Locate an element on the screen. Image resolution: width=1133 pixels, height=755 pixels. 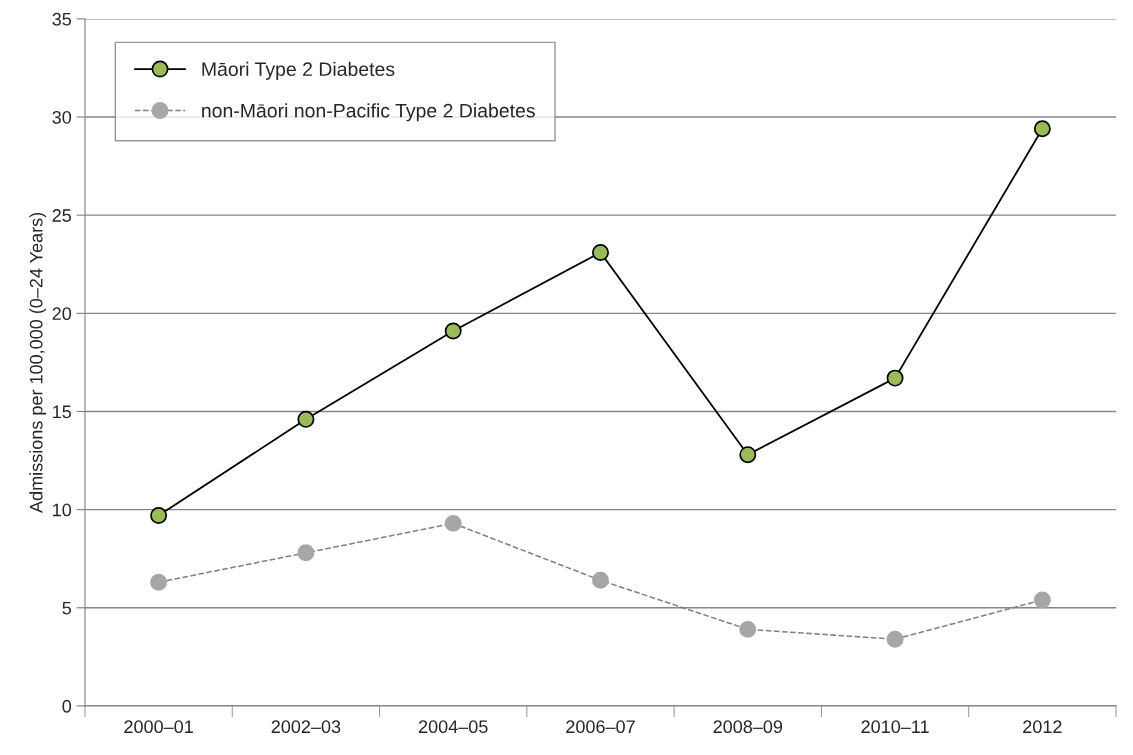
legend-label: Māori Type 2 Diabetes is located at coordinates (298, 70).